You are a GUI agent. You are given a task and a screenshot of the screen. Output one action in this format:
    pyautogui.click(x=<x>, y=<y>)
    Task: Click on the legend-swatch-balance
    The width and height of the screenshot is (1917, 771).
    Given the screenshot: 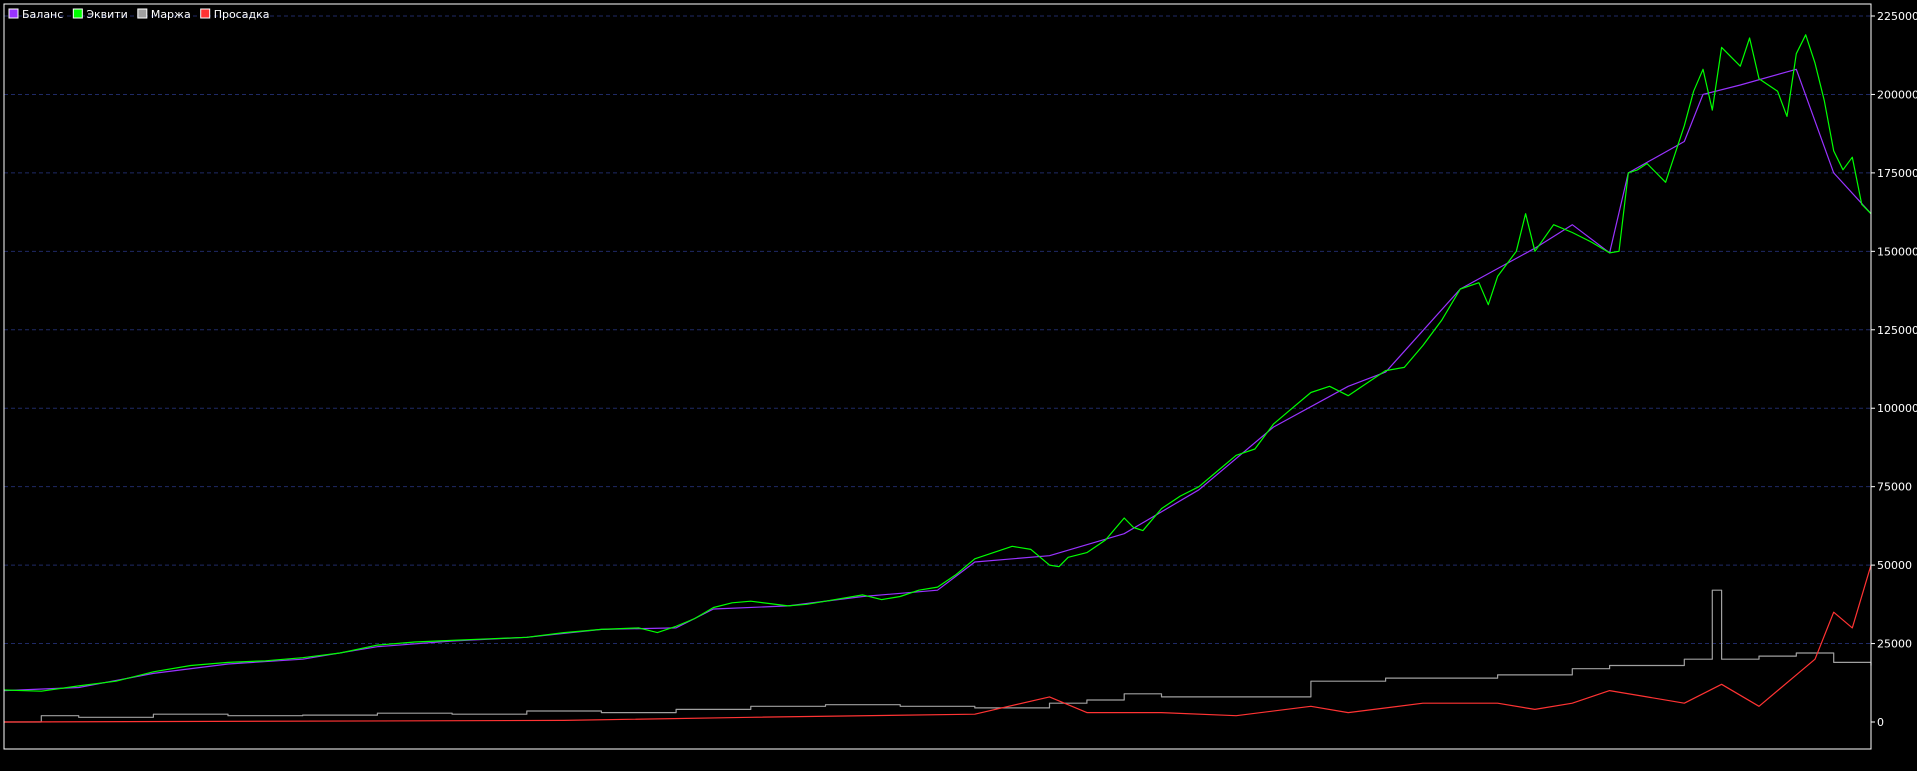 What is the action you would take?
    pyautogui.click(x=13, y=13)
    